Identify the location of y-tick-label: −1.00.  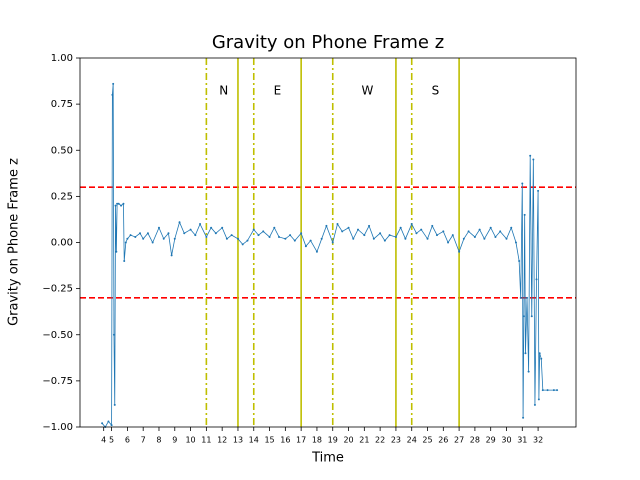
(57, 427).